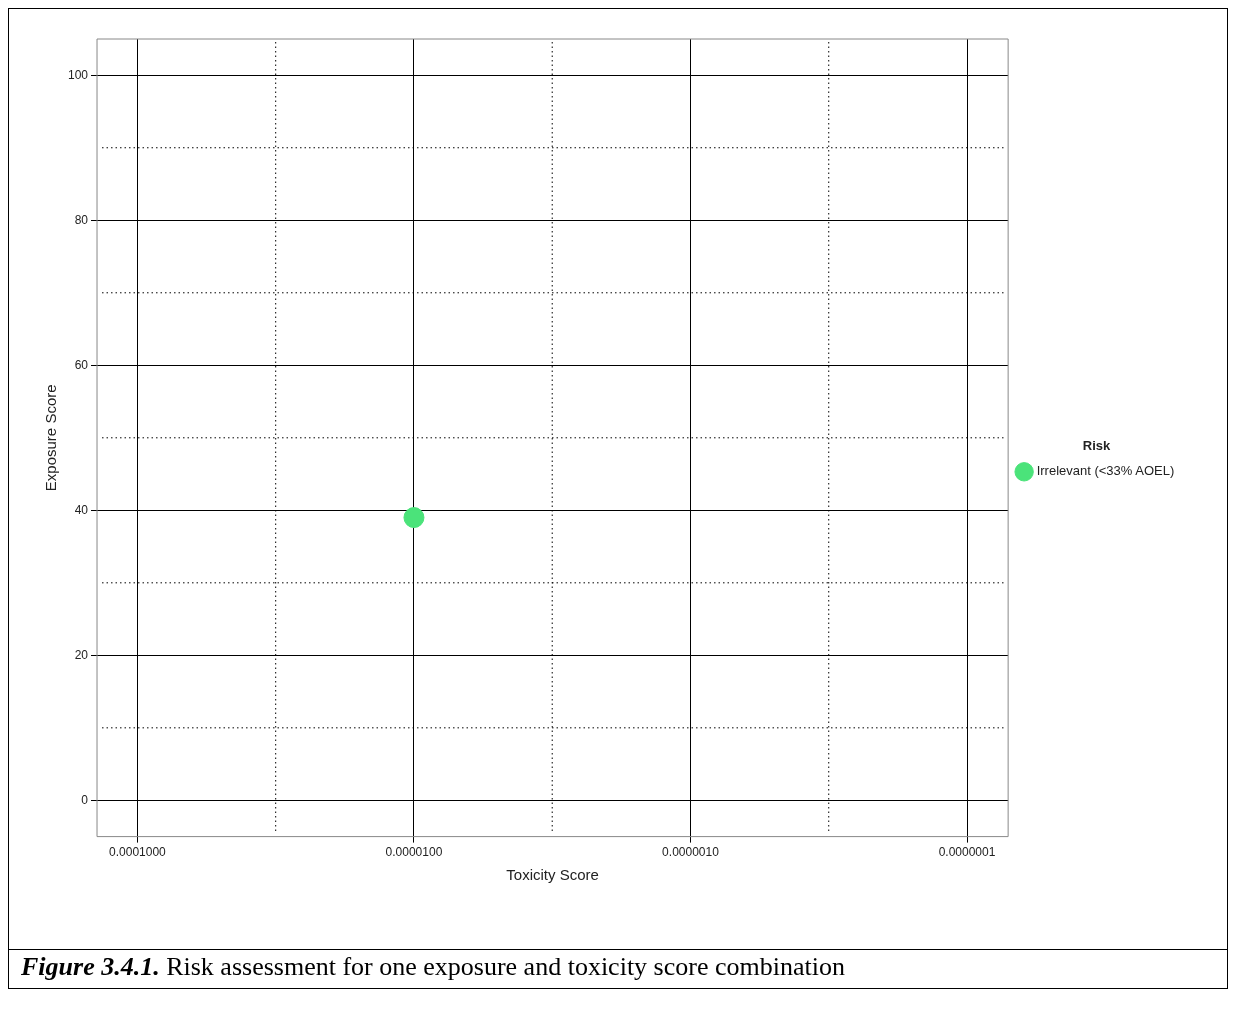 The width and height of the screenshot is (1234, 1010). I want to click on y-tick-label: 20, so click(81, 654).